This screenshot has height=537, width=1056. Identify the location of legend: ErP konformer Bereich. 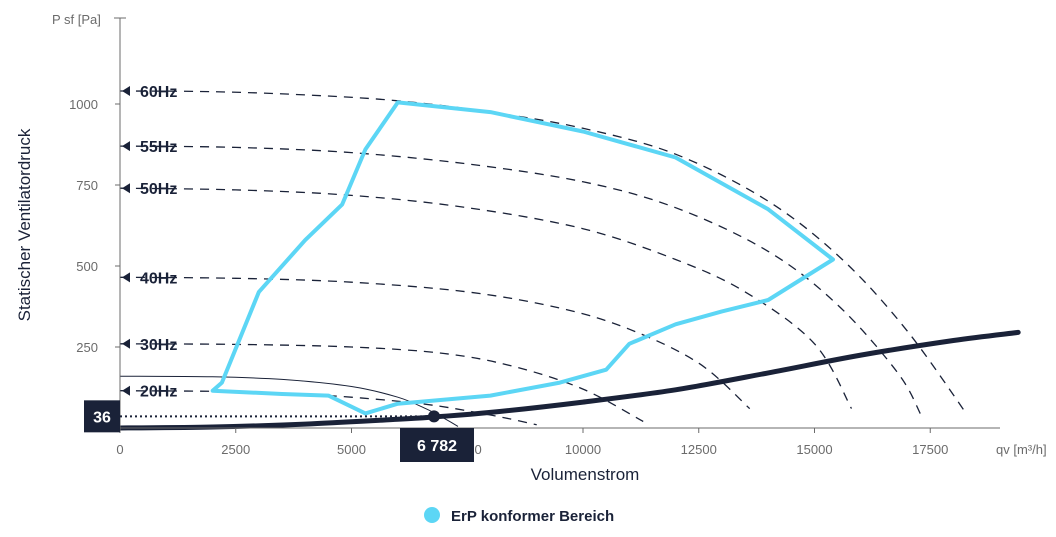
(519, 516).